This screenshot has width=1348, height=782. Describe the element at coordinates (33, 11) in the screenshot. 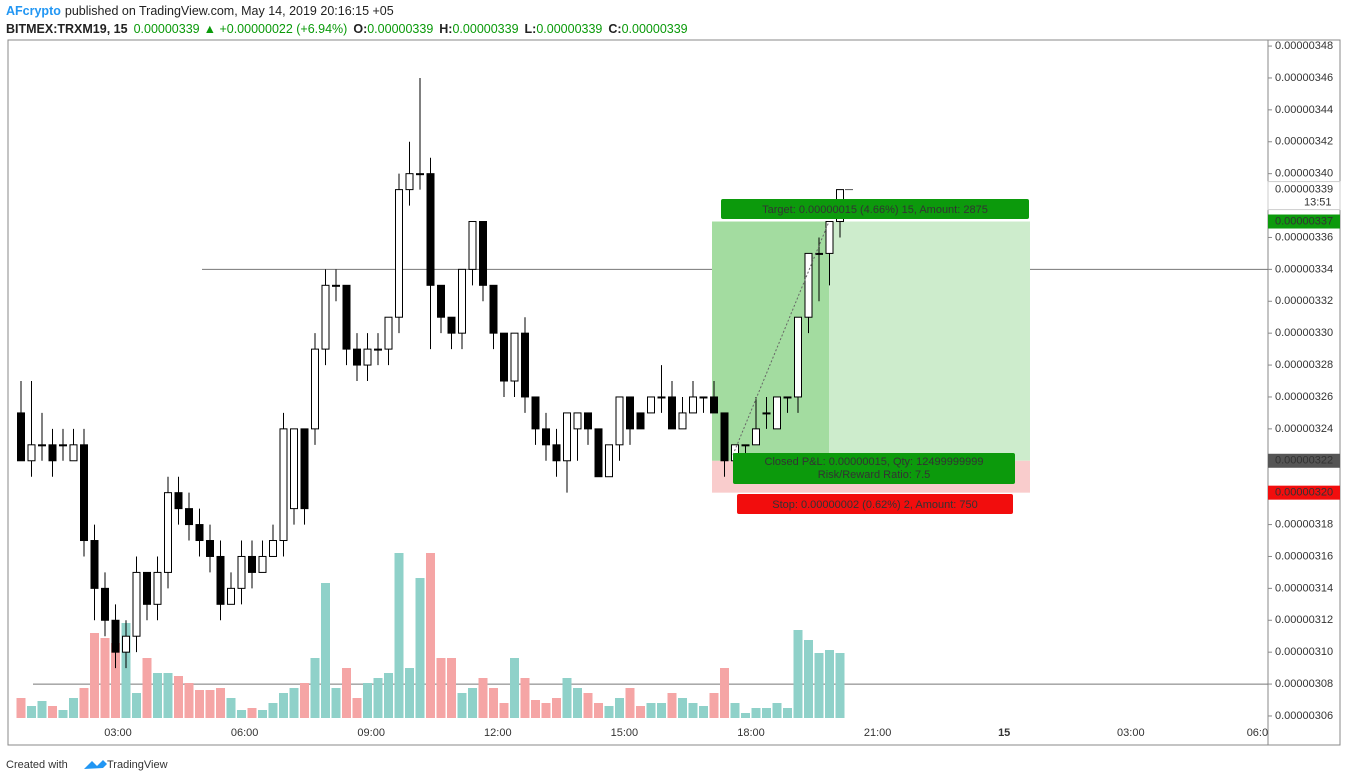

I see `user: AFcrypto` at that location.